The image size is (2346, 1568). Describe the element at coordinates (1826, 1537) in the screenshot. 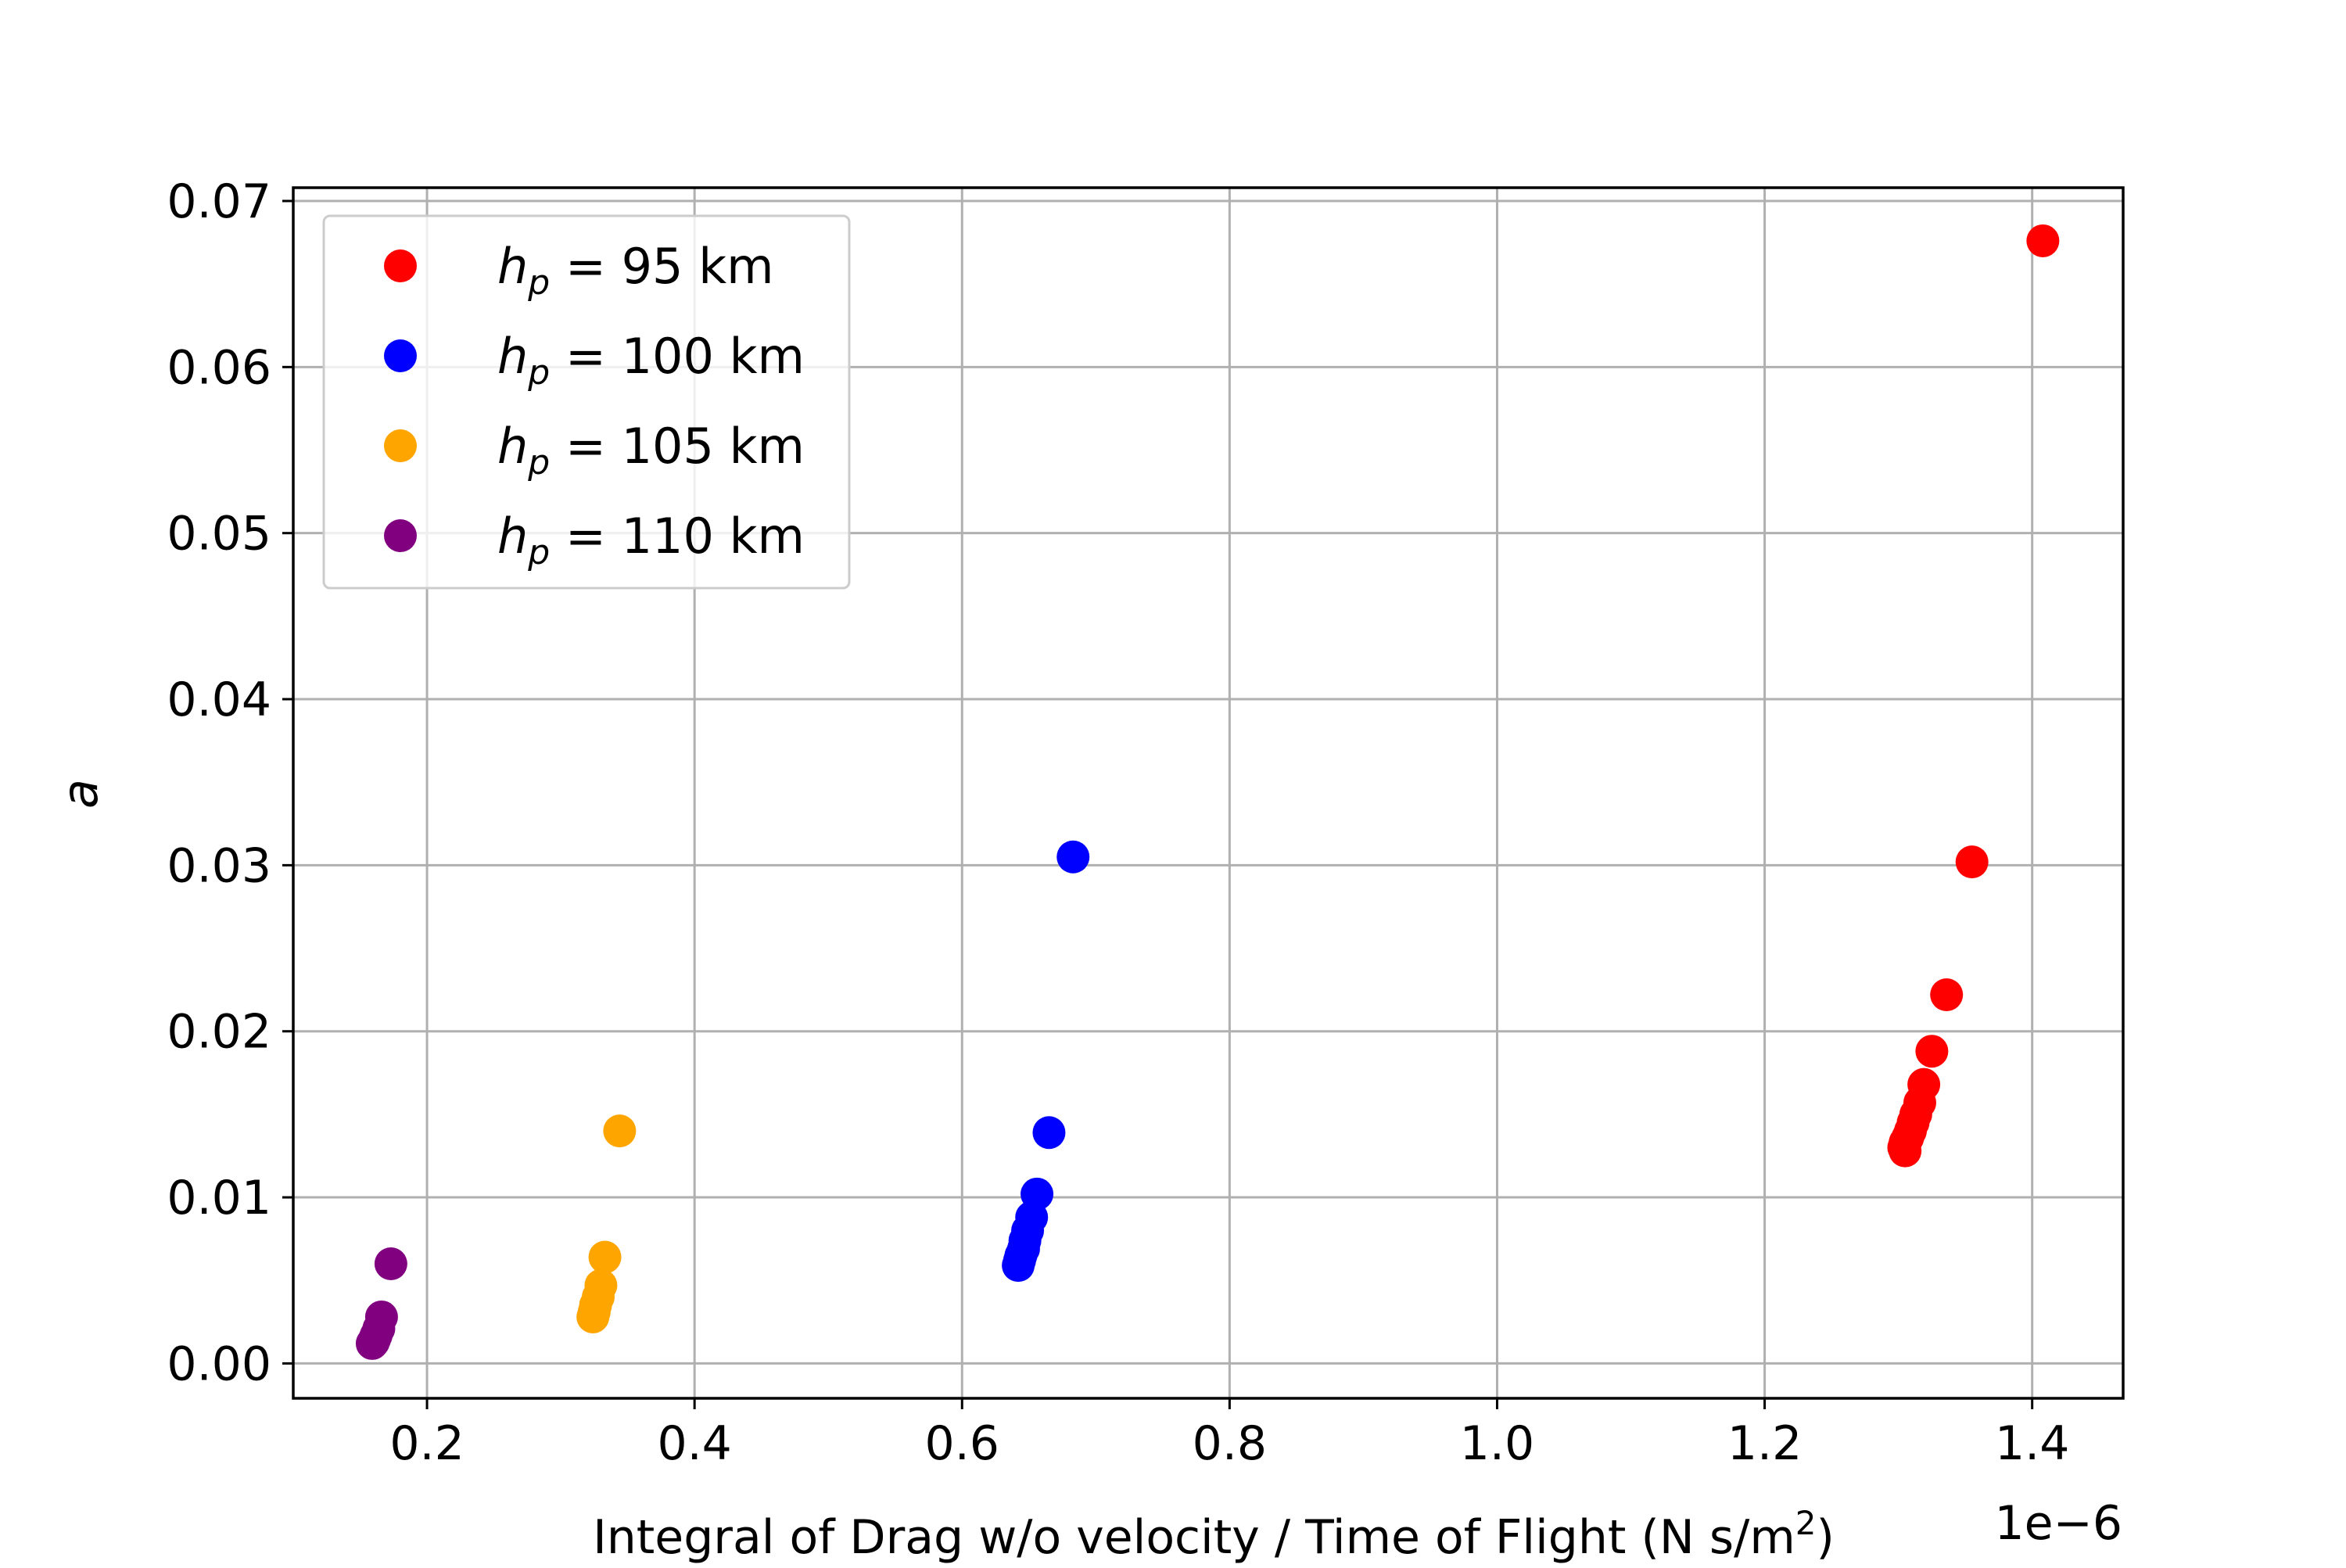

I see `x-axis-label-end: )` at that location.